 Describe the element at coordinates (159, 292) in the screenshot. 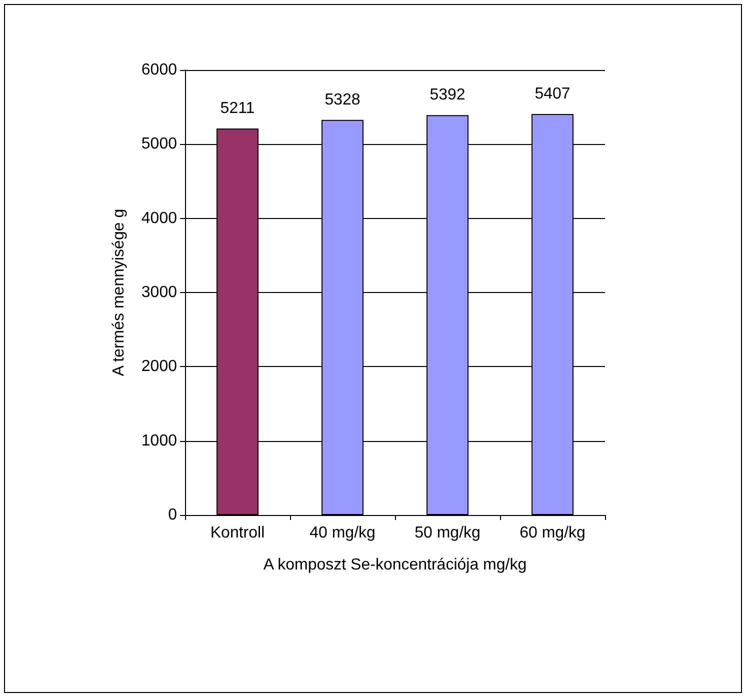

I see `y-tick-label: 3000` at that location.